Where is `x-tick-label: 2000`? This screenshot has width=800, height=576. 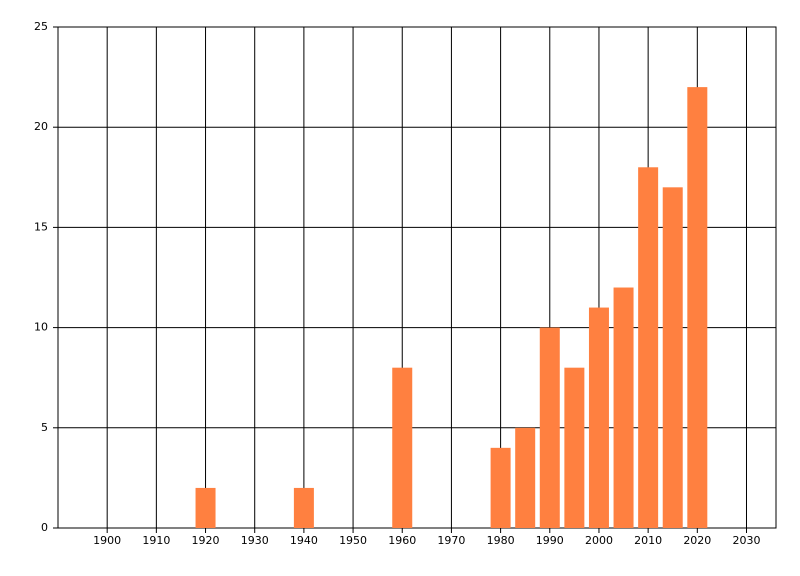 x-tick-label: 2000 is located at coordinates (599, 540).